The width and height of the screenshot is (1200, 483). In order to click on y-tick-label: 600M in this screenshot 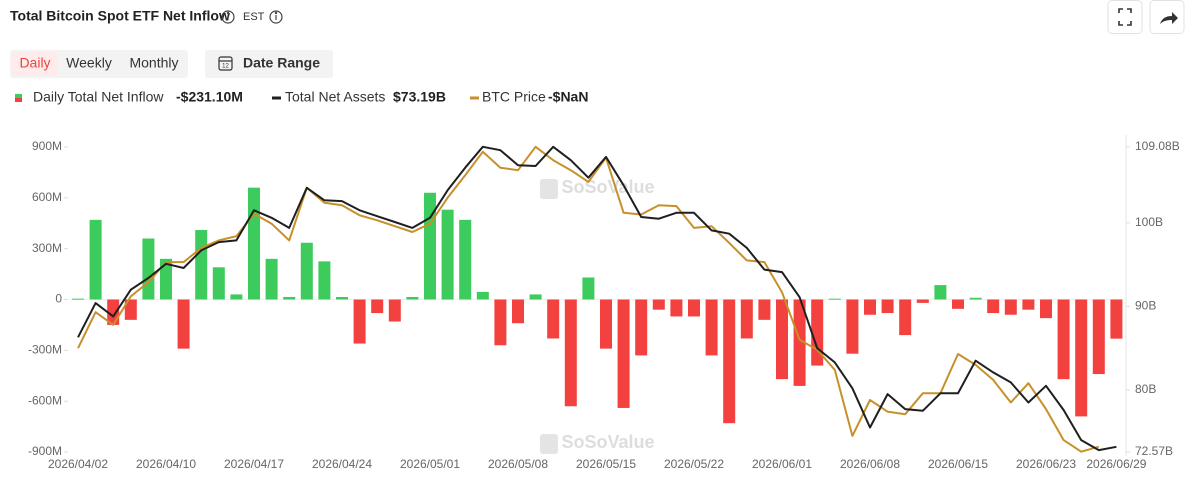, I will do `click(47, 197)`.